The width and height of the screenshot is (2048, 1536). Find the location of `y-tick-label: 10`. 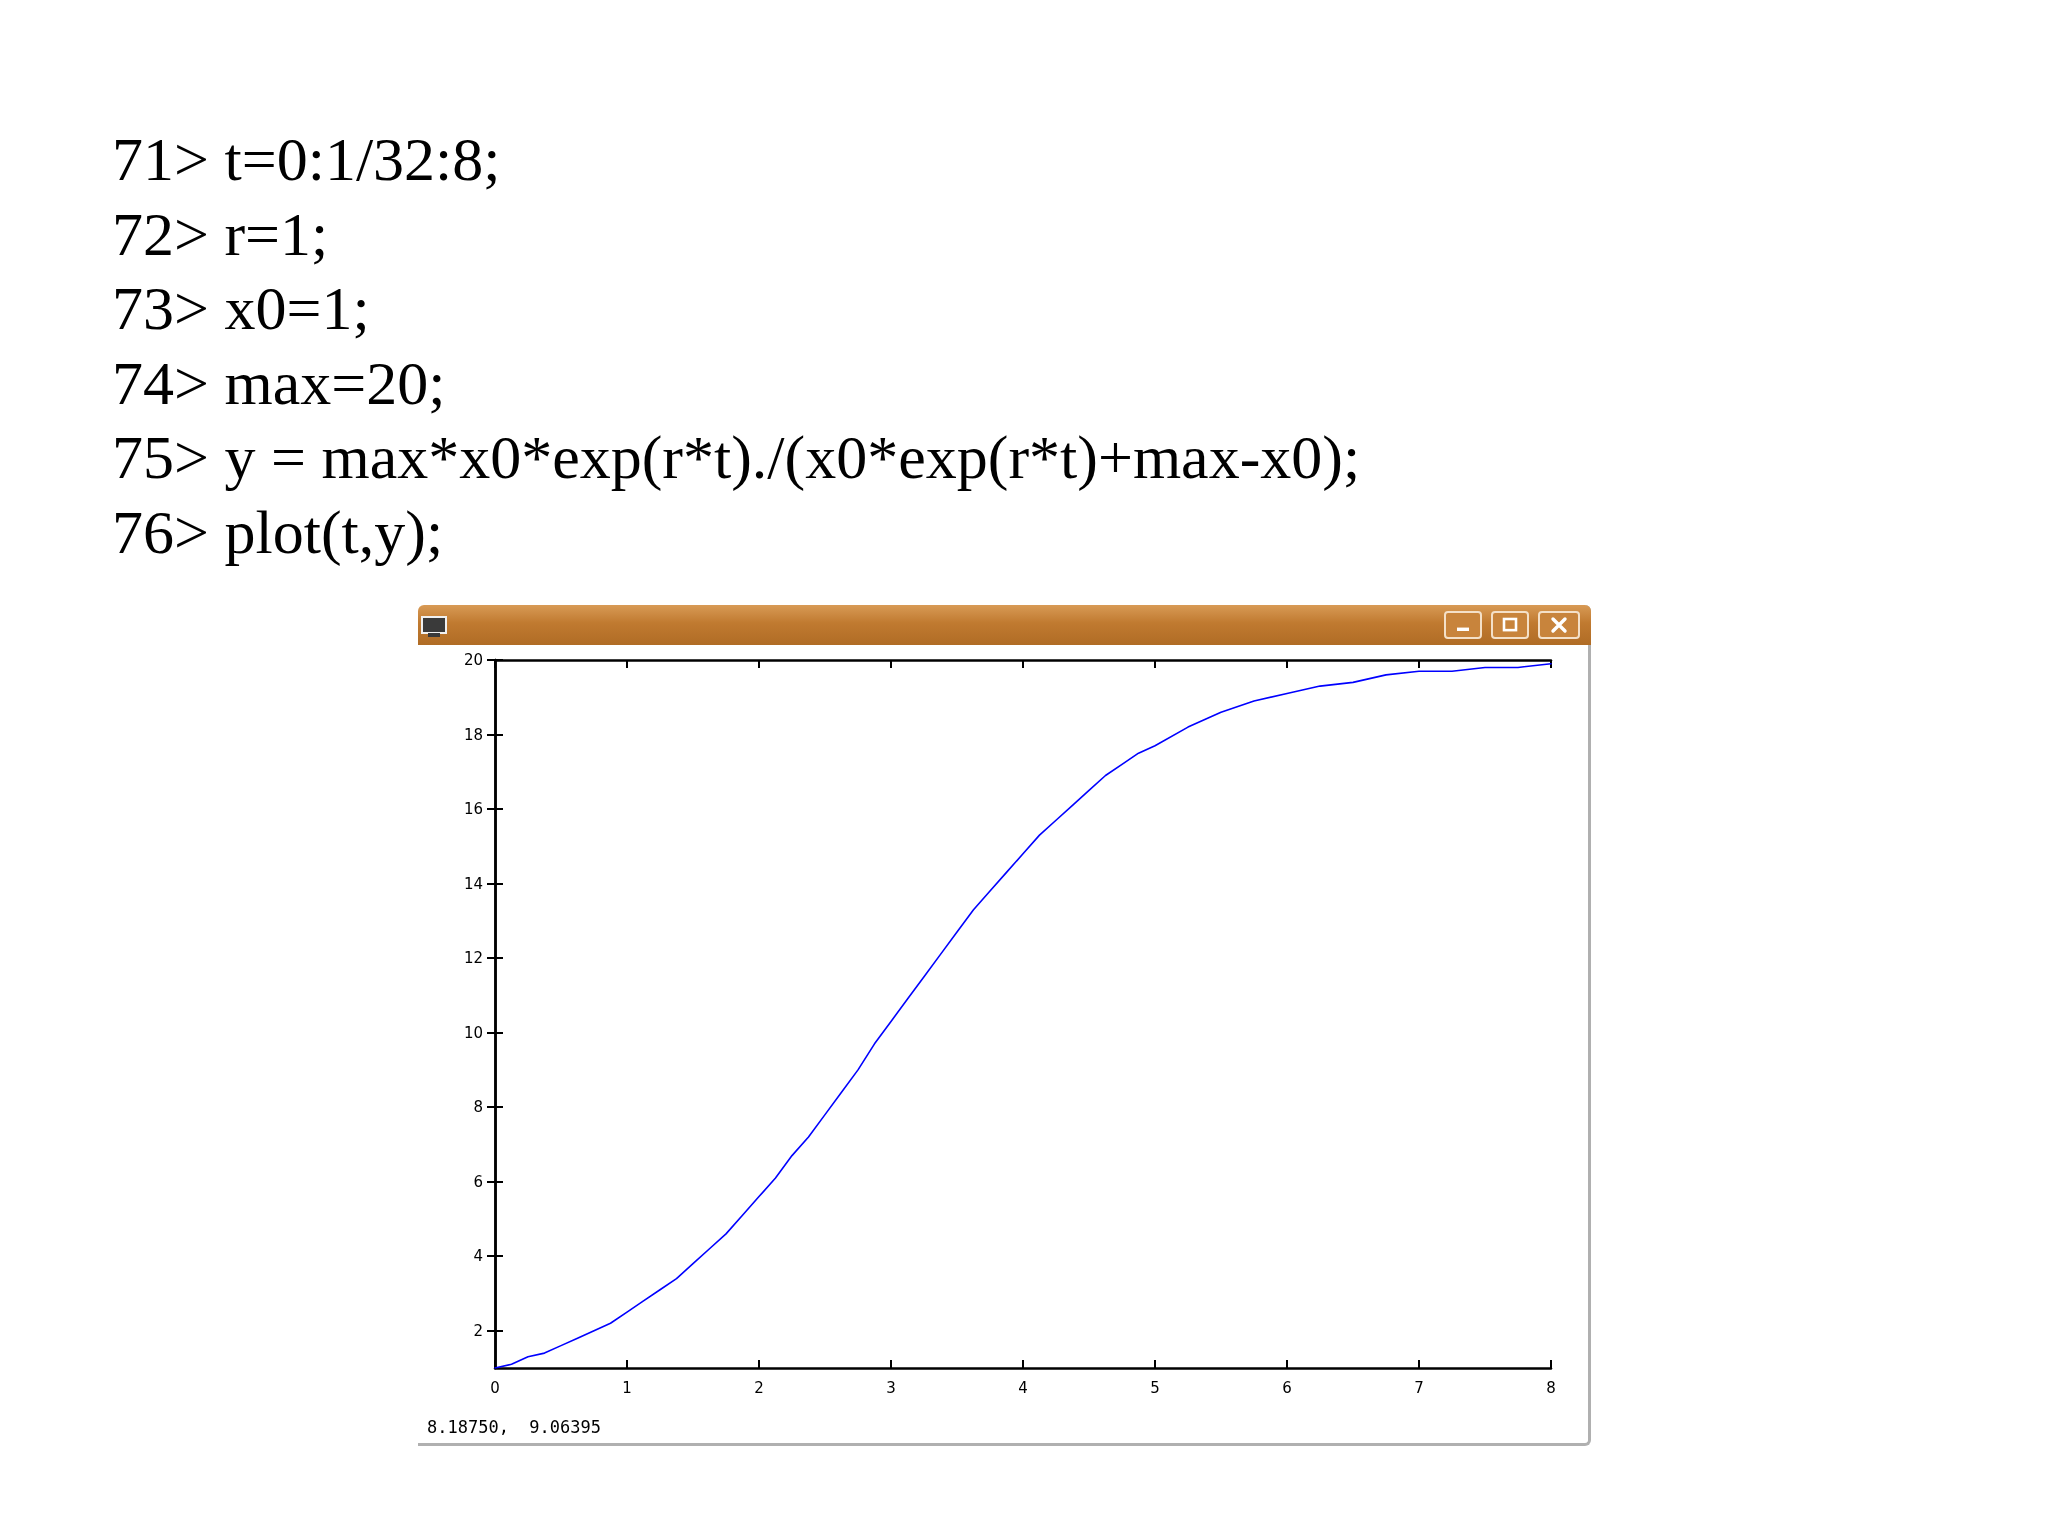

y-tick-label: 10 is located at coordinates (473, 1032).